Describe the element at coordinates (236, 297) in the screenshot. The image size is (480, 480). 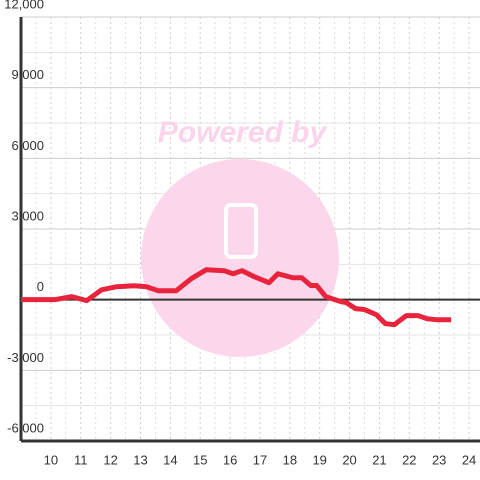
I see `line` at that location.